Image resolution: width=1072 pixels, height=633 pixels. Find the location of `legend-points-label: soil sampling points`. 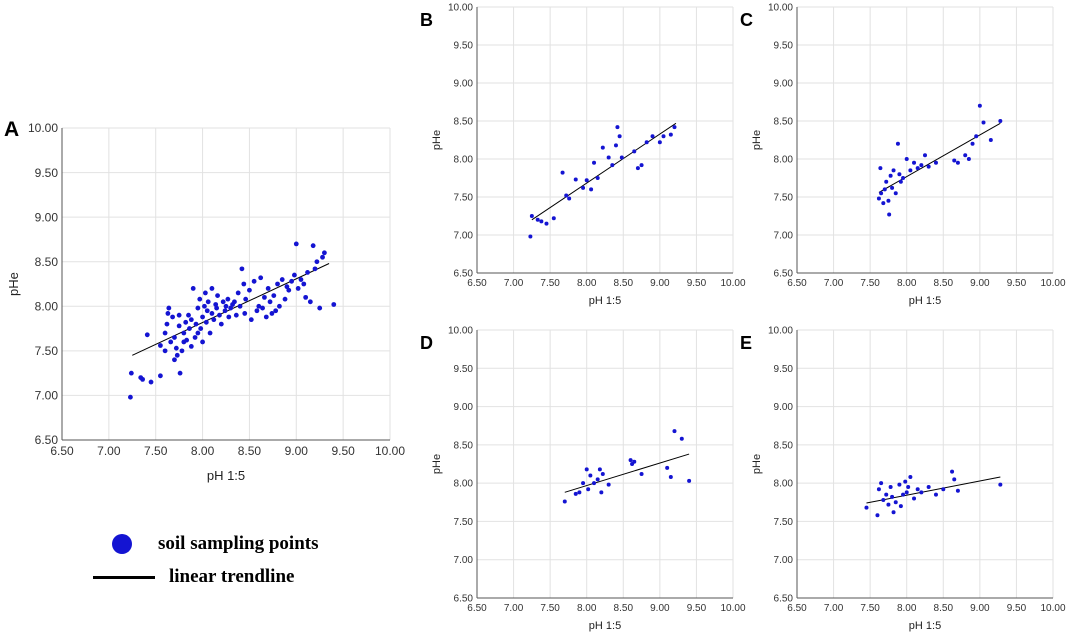

legend-points-label: soil sampling points is located at coordinates (238, 543).